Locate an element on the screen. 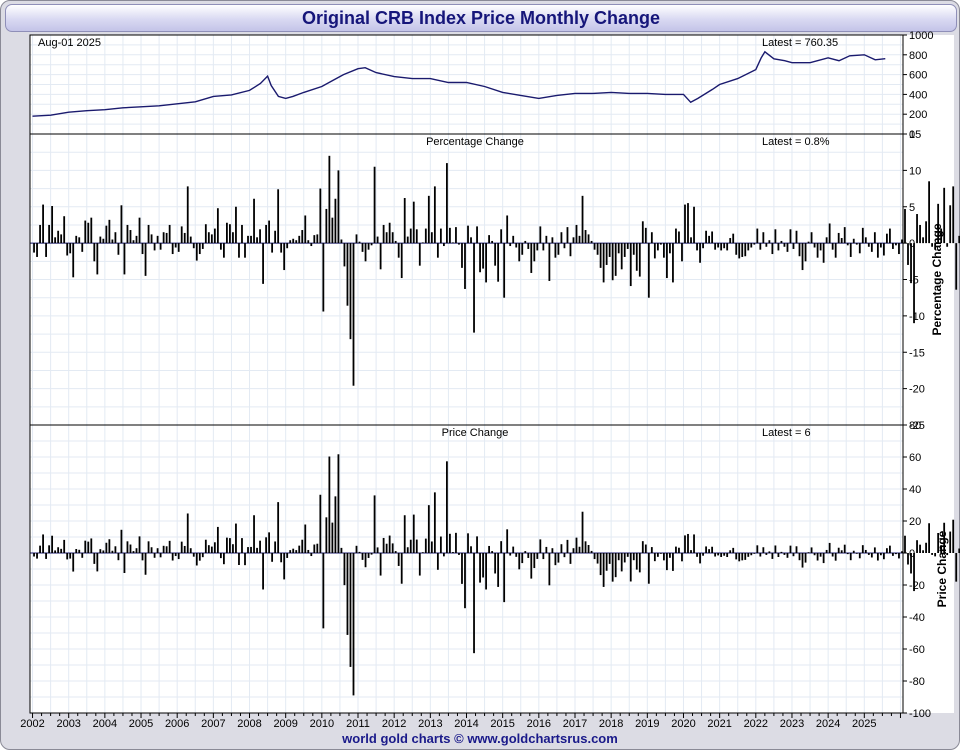  title-bar: Original CRB Index Price Monthly Change is located at coordinates (481, 18).